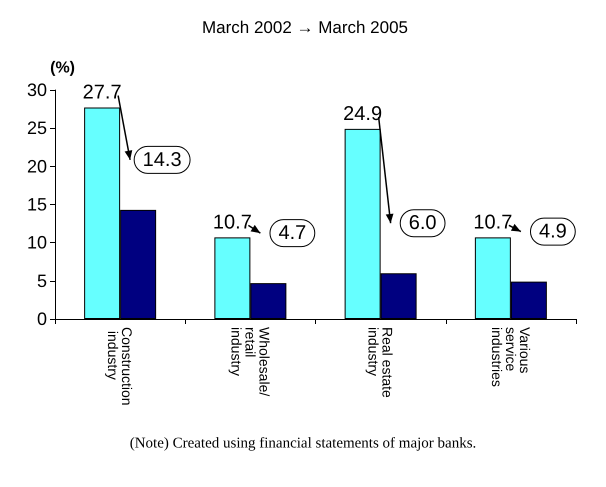  Describe the element at coordinates (120, 366) in the screenshot. I see `x-tick-label: Construction industry` at that location.